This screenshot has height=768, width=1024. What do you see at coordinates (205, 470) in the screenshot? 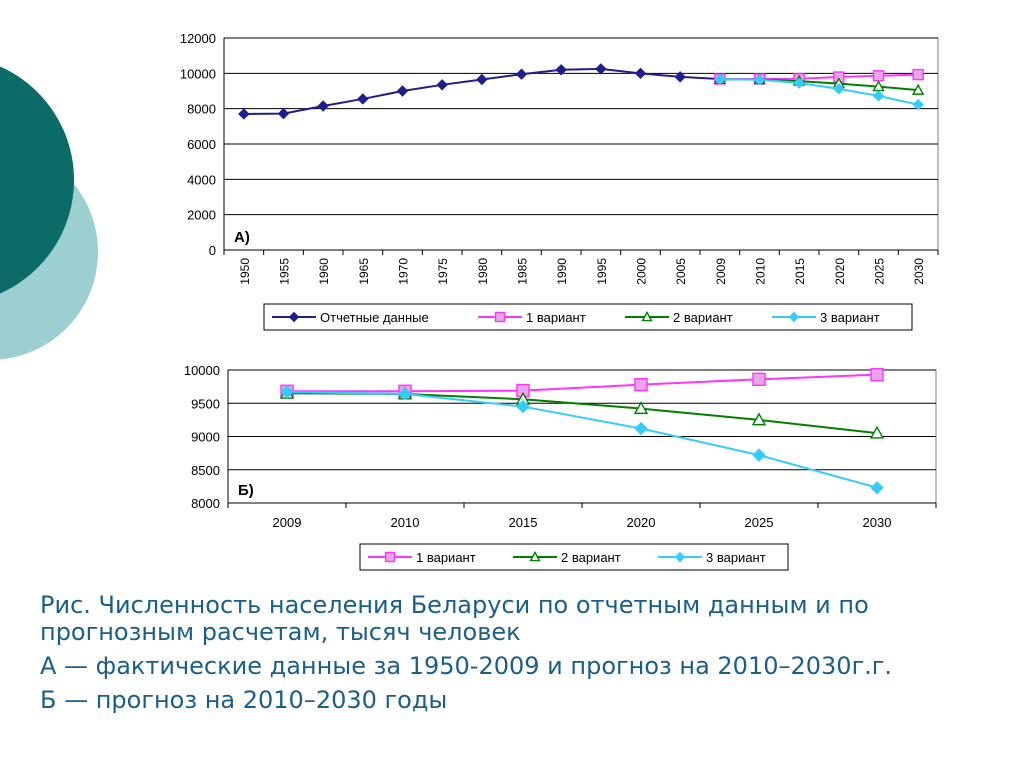
I see `y-tick-label: 8500` at bounding box center [205, 470].